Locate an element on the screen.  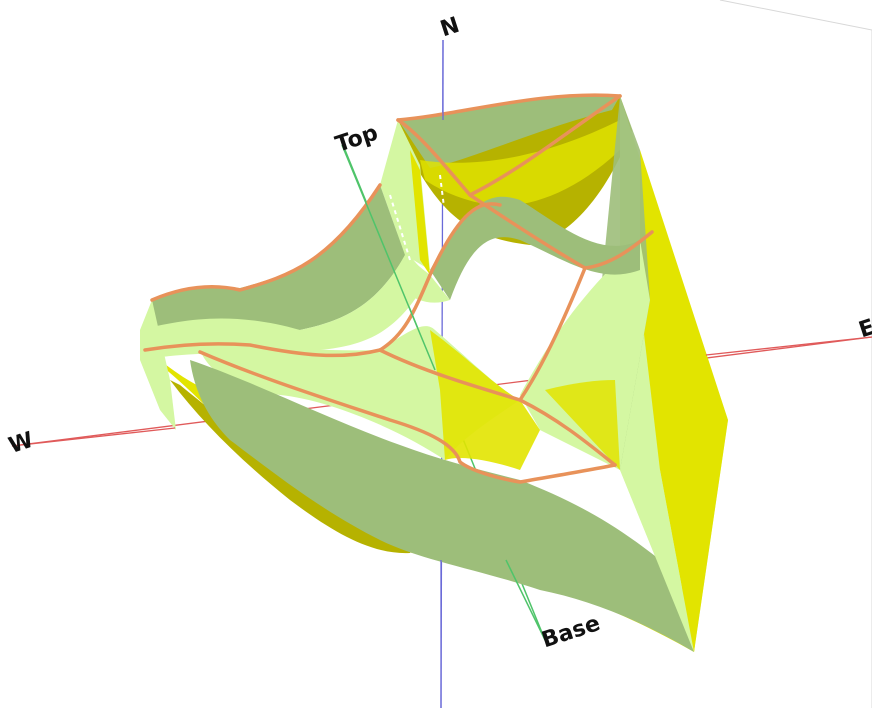
west-corner-light is located at coordinates (158, 365).